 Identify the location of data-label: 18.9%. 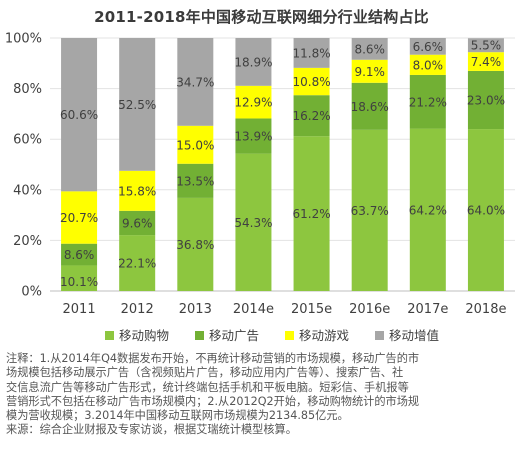
(253, 62).